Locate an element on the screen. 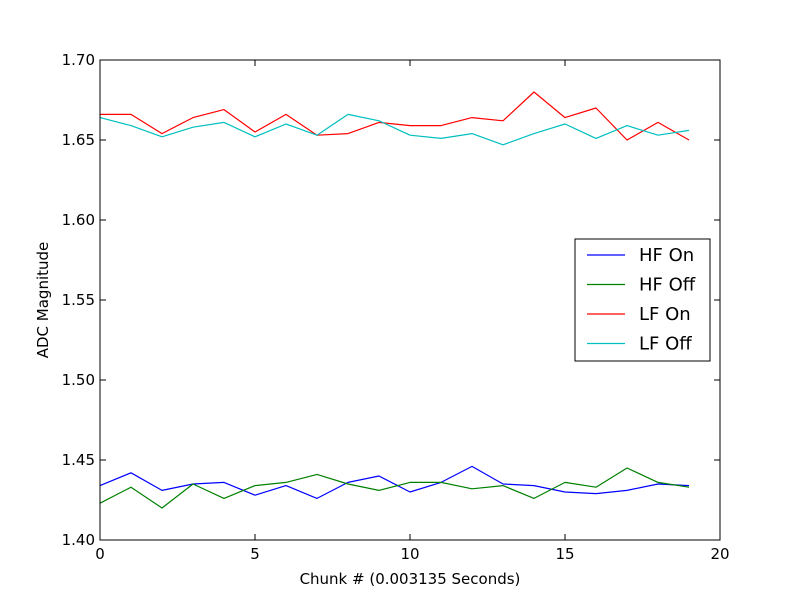 The height and width of the screenshot is (600, 800). y-tick-label: 1.55 is located at coordinates (78, 300).